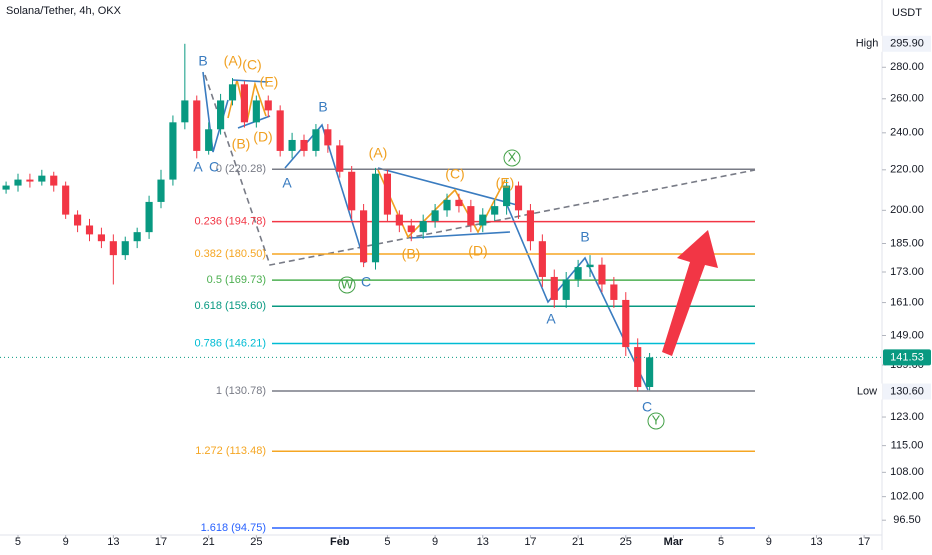 The image size is (932, 555). What do you see at coordinates (233, 528) in the screenshot?
I see `fib-label: 1.618 (94.75)` at bounding box center [233, 528].